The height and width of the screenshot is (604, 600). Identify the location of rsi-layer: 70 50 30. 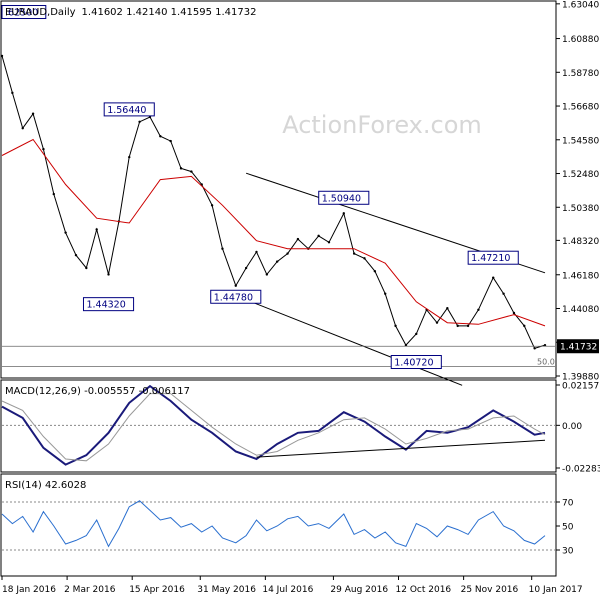
(287, 528).